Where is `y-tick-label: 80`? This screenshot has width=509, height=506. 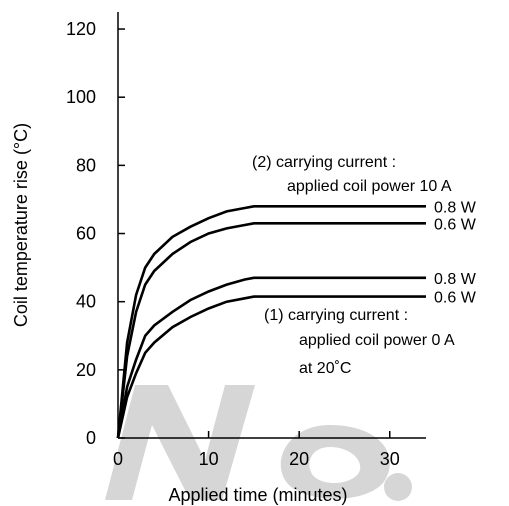 y-tick-label: 80 is located at coordinates (86, 165).